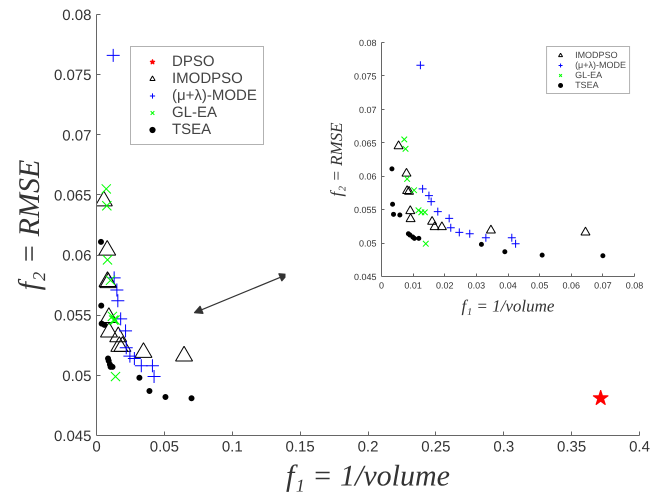  Describe the element at coordinates (413, 285) in the screenshot. I see `x-tick-label: 0.01` at that location.